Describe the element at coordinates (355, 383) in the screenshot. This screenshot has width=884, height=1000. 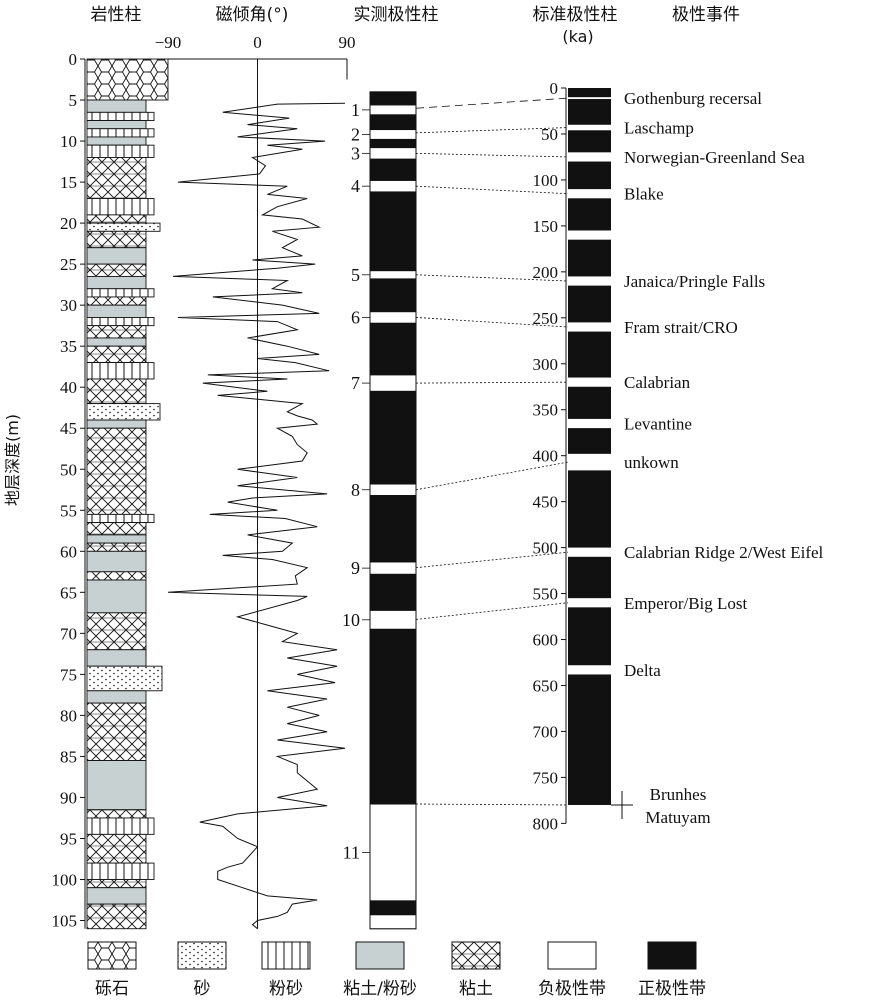
I see `measured-zone-label: 7` at that location.